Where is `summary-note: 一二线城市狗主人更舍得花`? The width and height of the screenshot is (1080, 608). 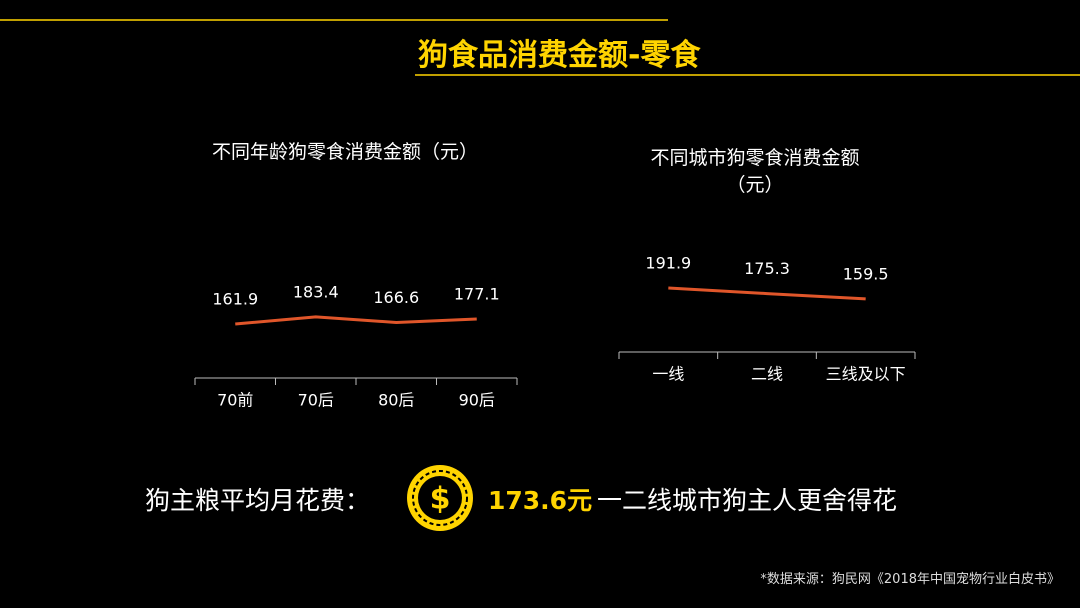 summary-note: 一二线城市狗主人更舍得花 is located at coordinates (747, 500).